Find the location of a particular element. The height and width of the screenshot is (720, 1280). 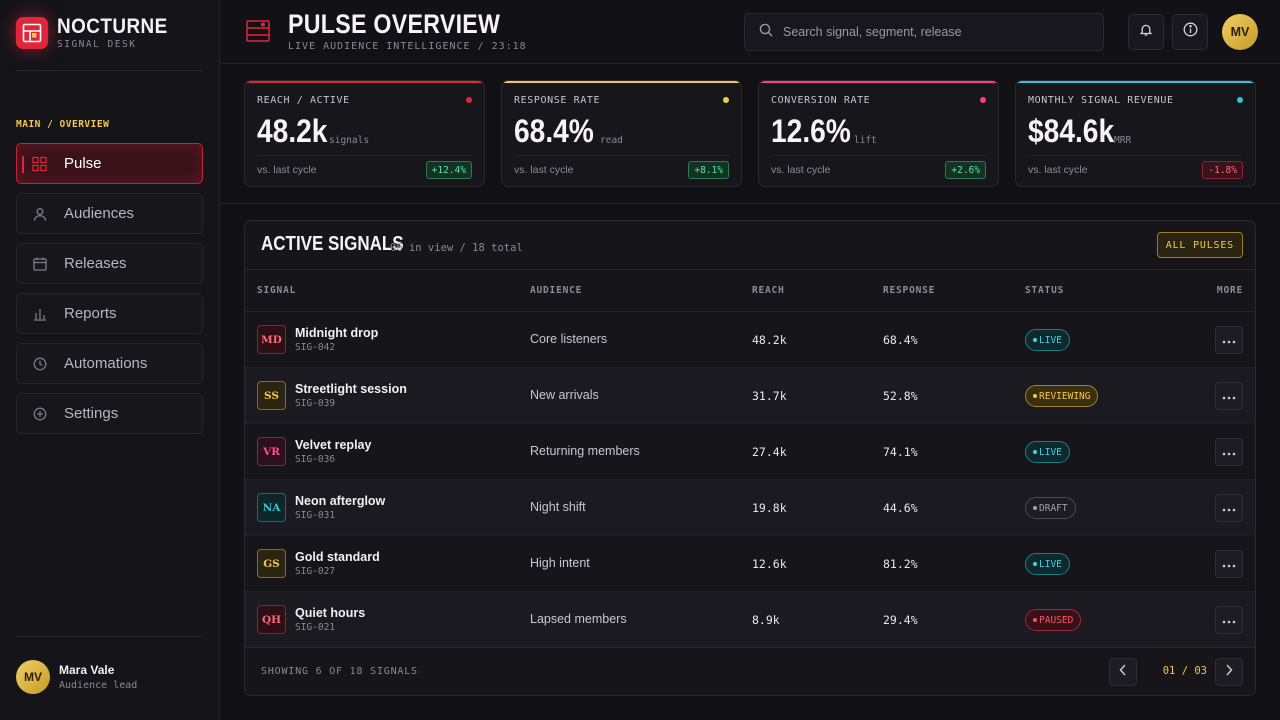

nav-item-label: Pulse is located at coordinates (83, 163).